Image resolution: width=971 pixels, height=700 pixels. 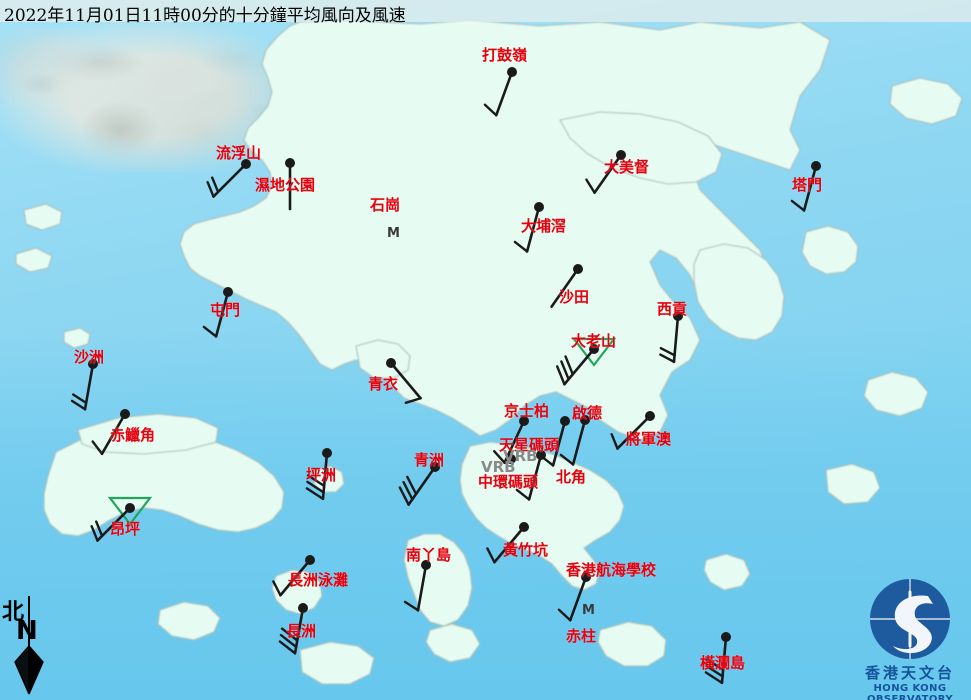 I want to click on station-label: 黃竹坑, so click(x=526, y=550).